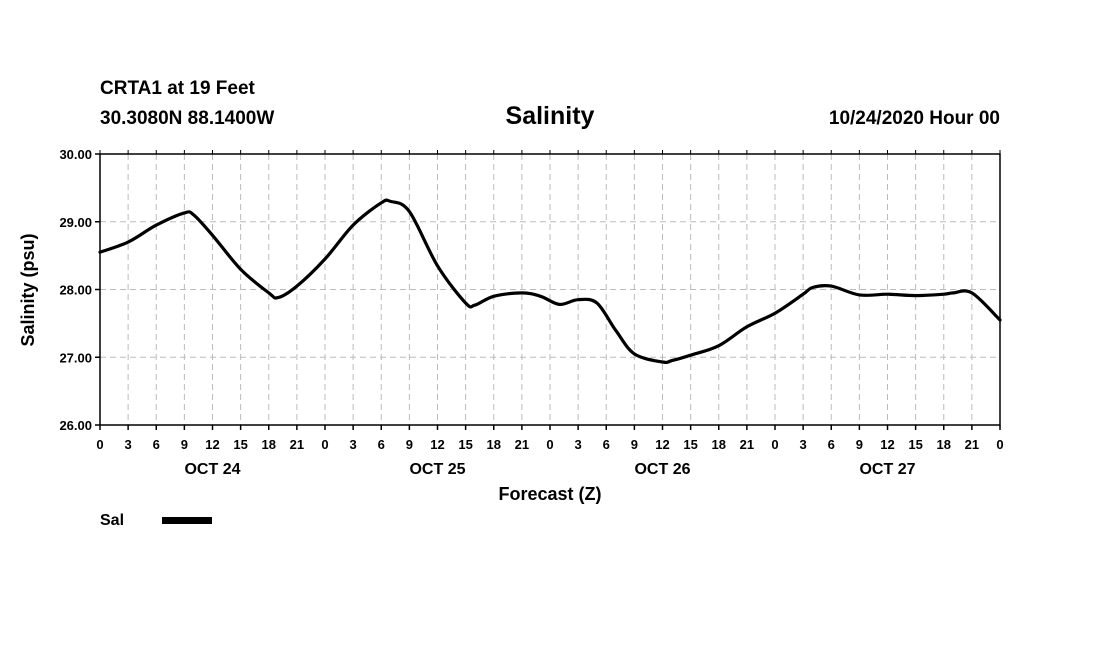  I want to click on coordinates-label: 30.3080N 88.1400W, so click(187, 118).